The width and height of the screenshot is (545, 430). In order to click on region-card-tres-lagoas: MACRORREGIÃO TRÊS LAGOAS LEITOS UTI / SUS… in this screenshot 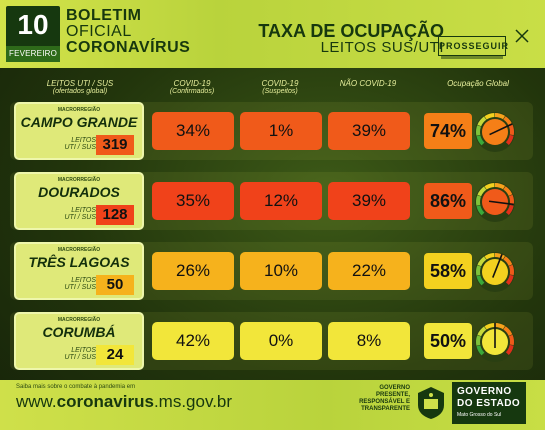, I will do `click(79, 271)`.